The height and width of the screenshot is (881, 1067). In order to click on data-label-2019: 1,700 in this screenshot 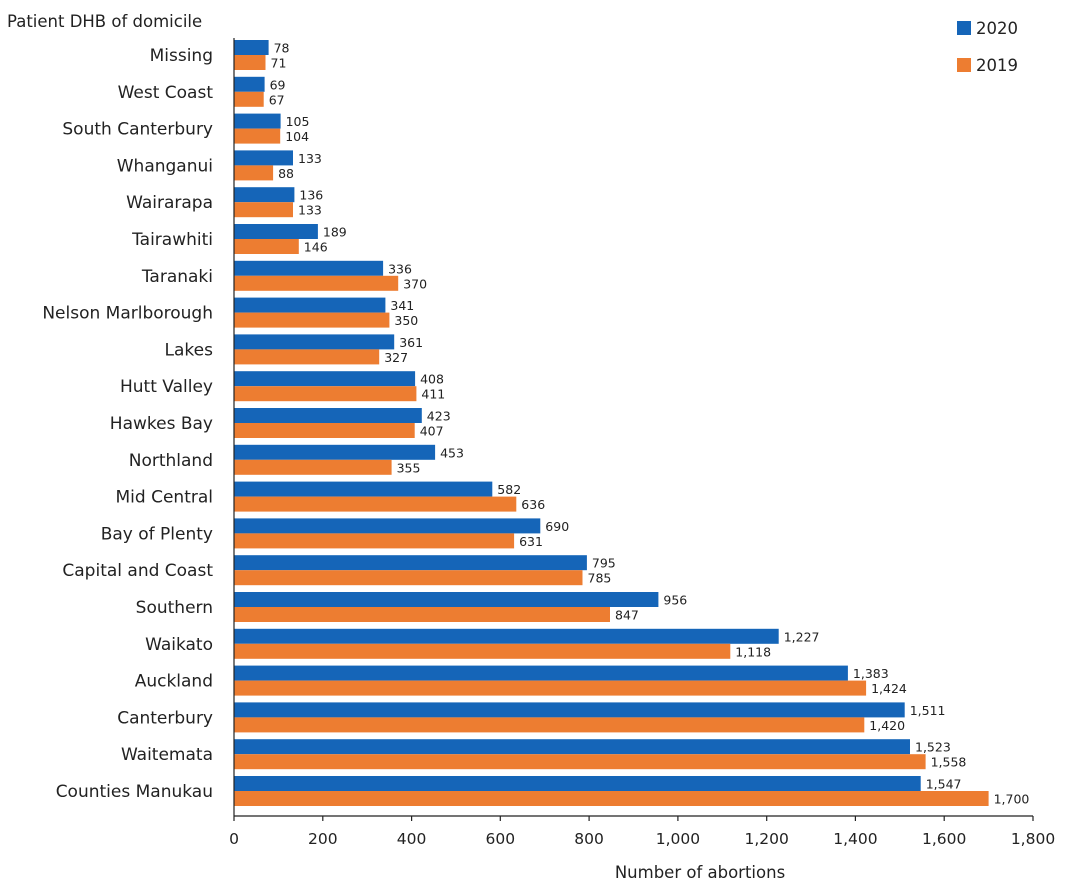, I will do `click(1012, 799)`.